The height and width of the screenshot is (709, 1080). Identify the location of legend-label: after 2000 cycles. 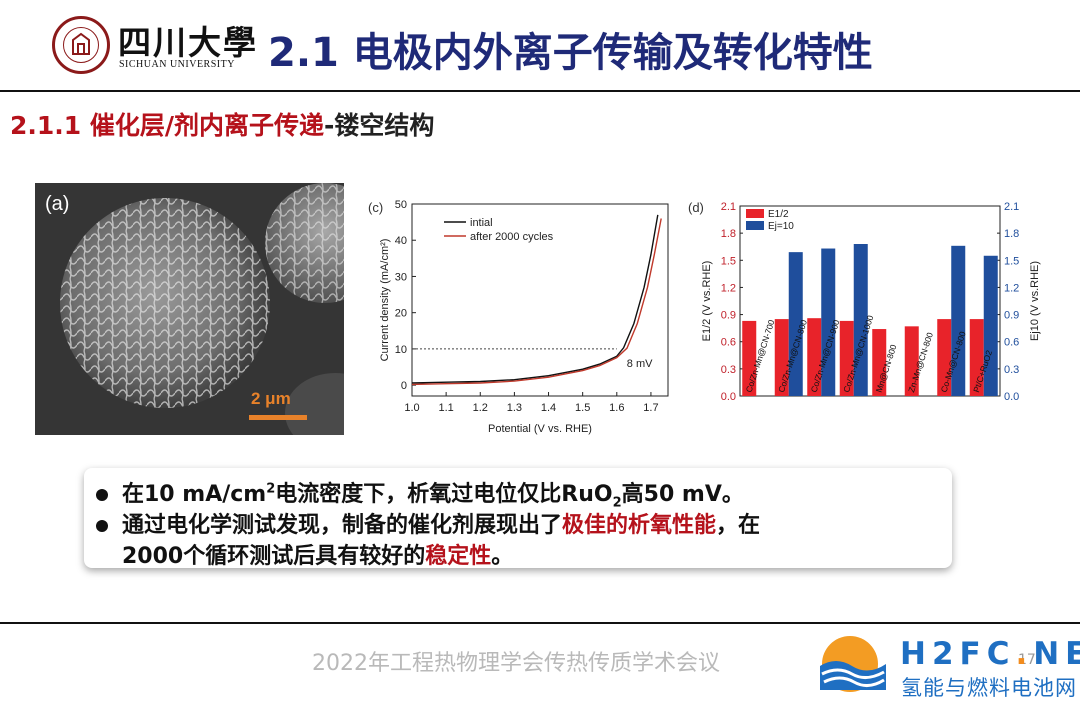
(512, 237).